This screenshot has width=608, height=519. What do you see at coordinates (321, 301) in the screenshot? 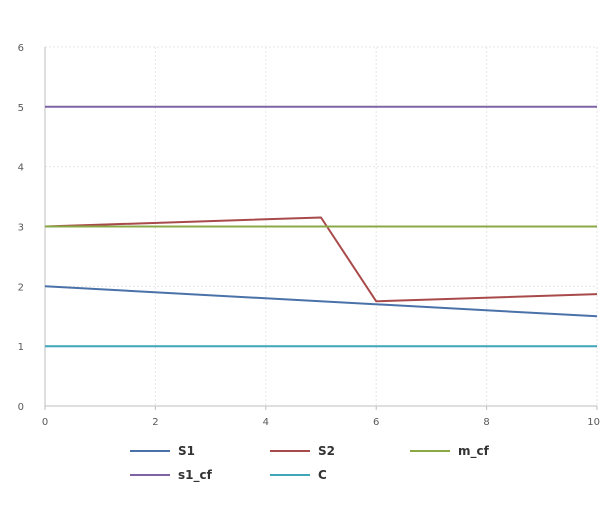
I see `series-line-S1` at bounding box center [321, 301].